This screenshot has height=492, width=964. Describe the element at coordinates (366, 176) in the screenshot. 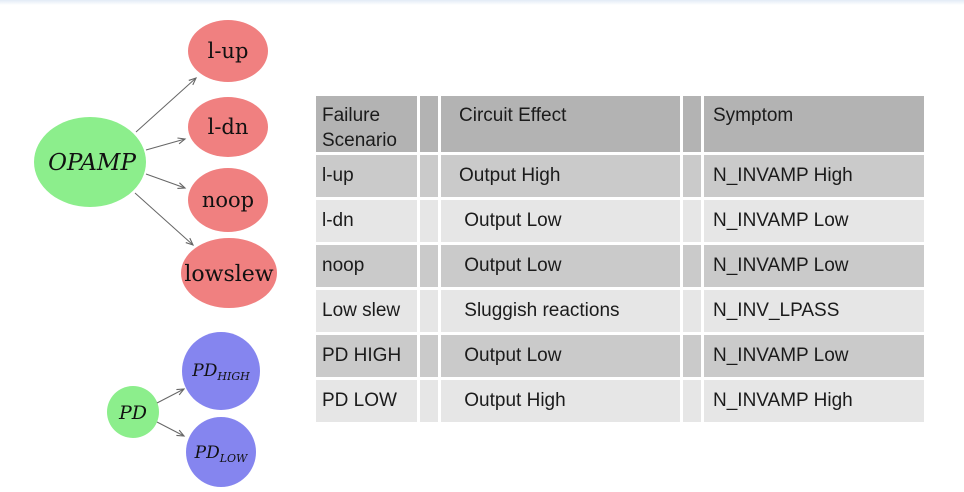

I see `cell-scenario: l-up` at that location.